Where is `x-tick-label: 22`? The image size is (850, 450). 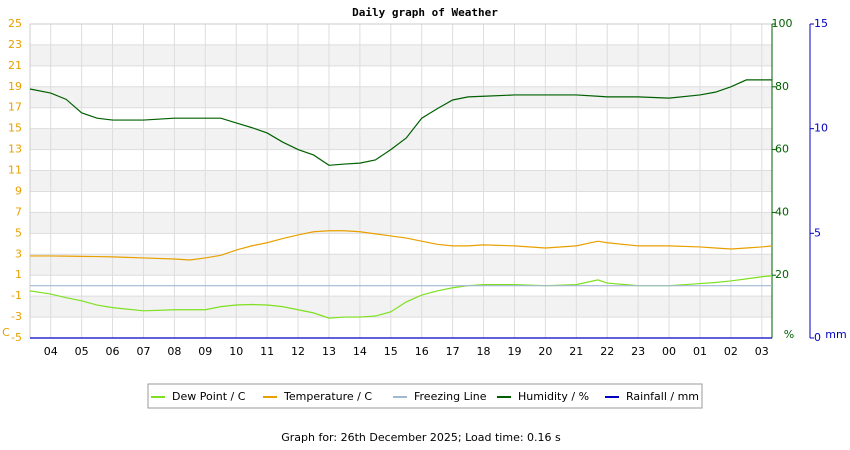 x-tick-label: 22 is located at coordinates (607, 351).